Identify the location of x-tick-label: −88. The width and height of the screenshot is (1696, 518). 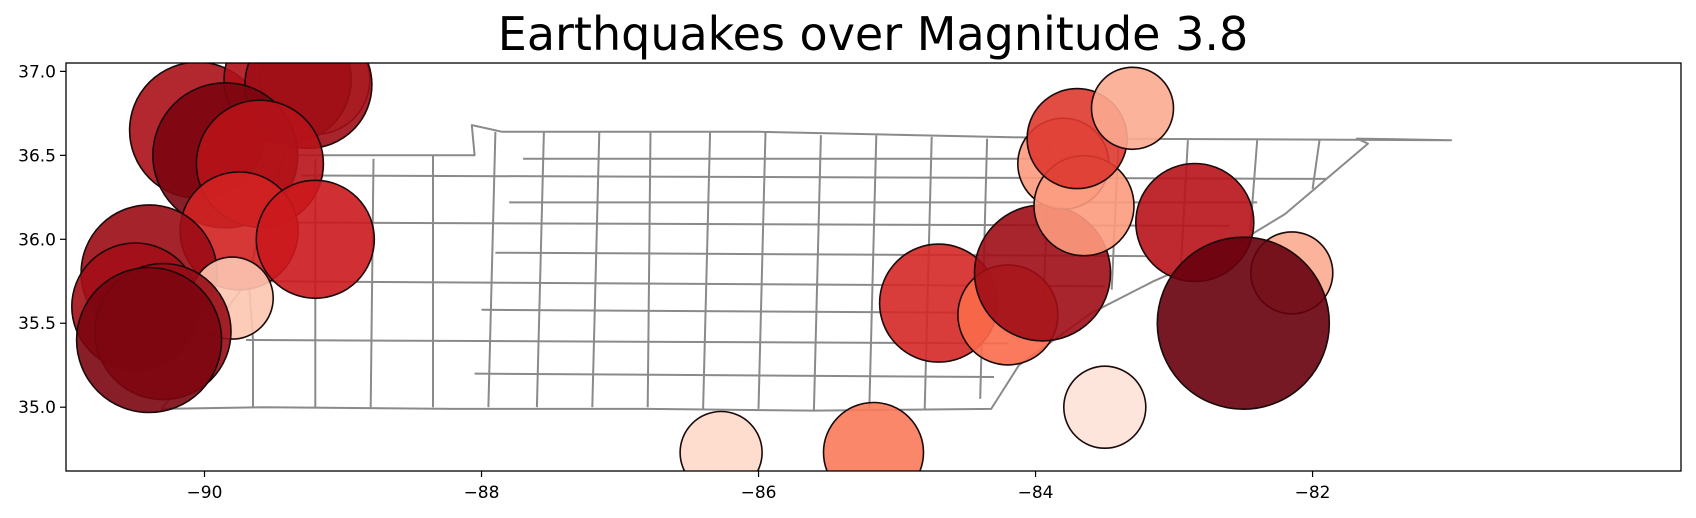
(482, 493).